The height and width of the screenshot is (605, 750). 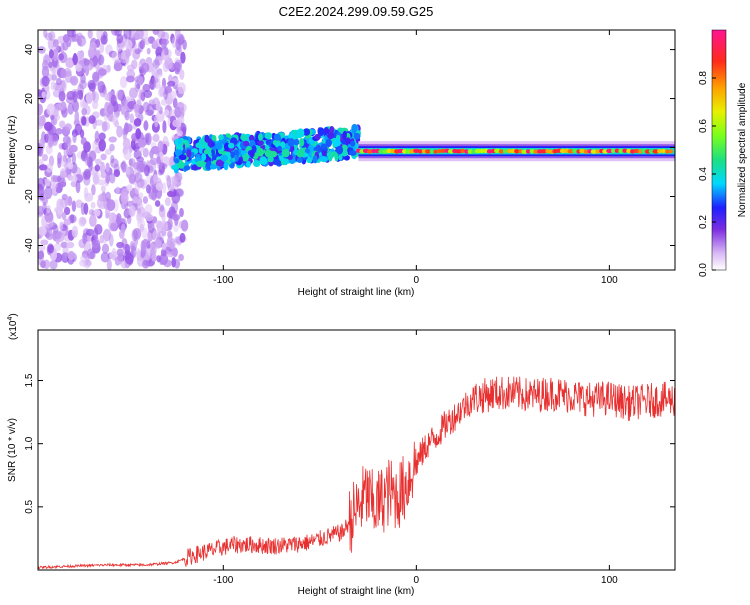 What do you see at coordinates (703, 78) in the screenshot?
I see `colorbar-tick-label: 0.8` at bounding box center [703, 78].